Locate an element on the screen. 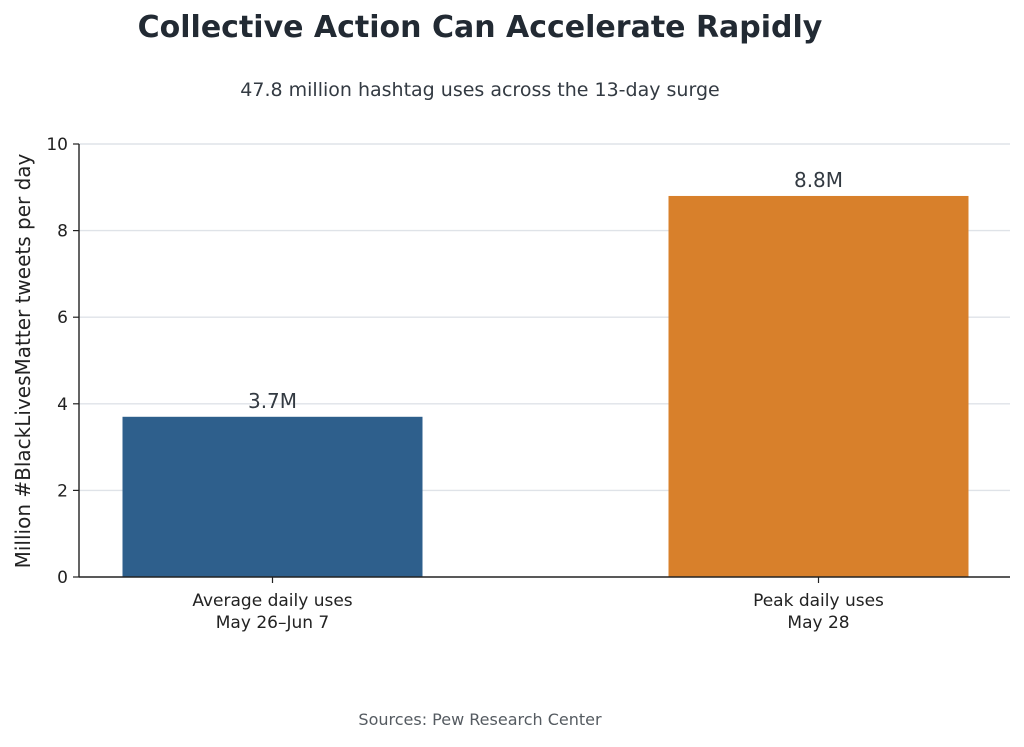 Image resolution: width=1024 pixels, height=747 pixels. y-tick-label: 4 is located at coordinates (62, 405).